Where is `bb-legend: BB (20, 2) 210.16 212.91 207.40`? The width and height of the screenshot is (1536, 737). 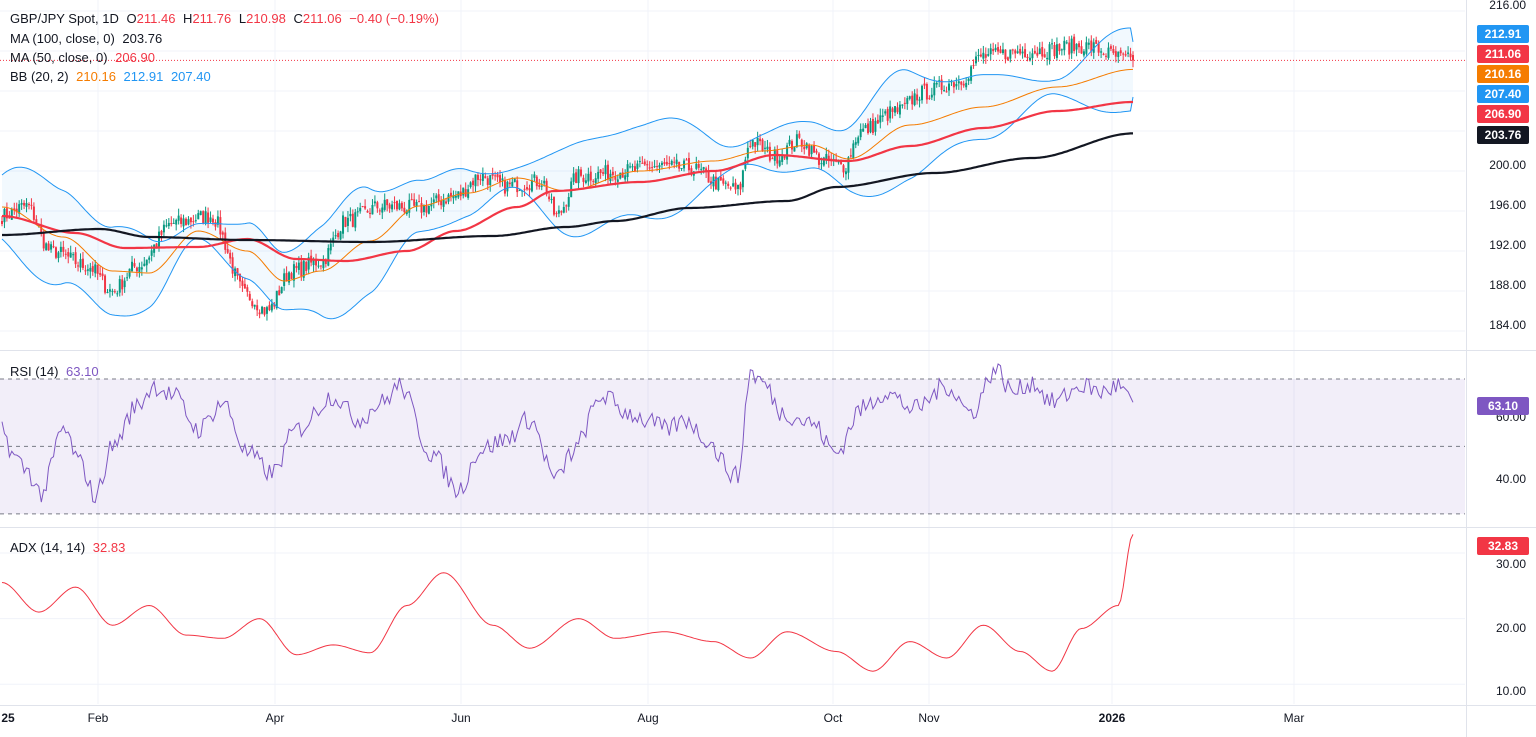 bb-legend: BB (20, 2) 210.16 212.91 207.40 is located at coordinates (112, 76).